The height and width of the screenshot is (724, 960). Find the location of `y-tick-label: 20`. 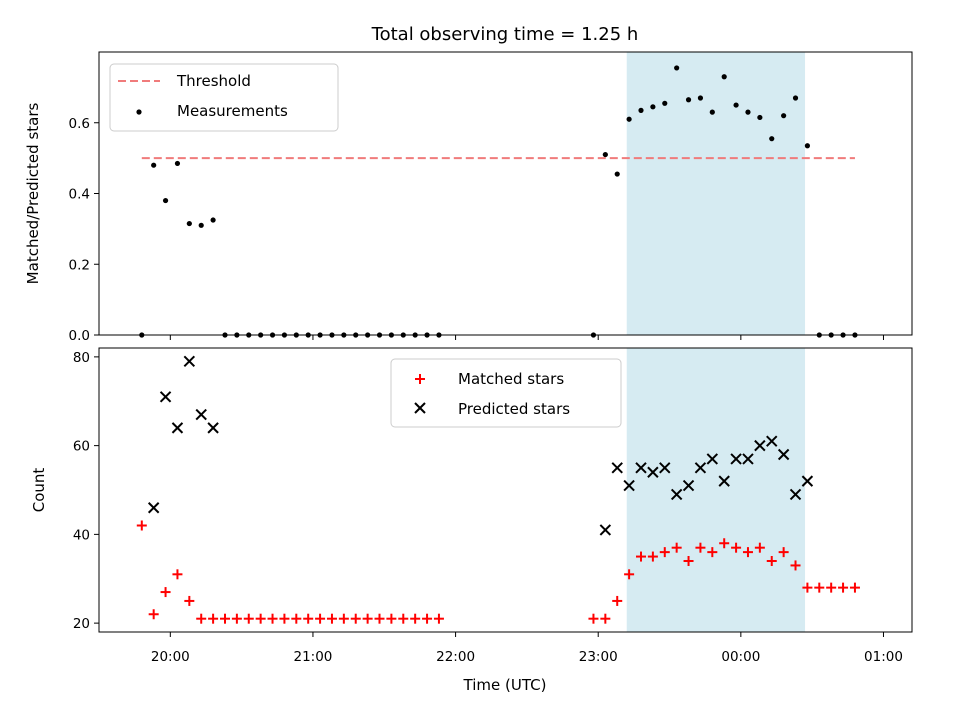

y-tick-label: 20 is located at coordinates (81, 624).